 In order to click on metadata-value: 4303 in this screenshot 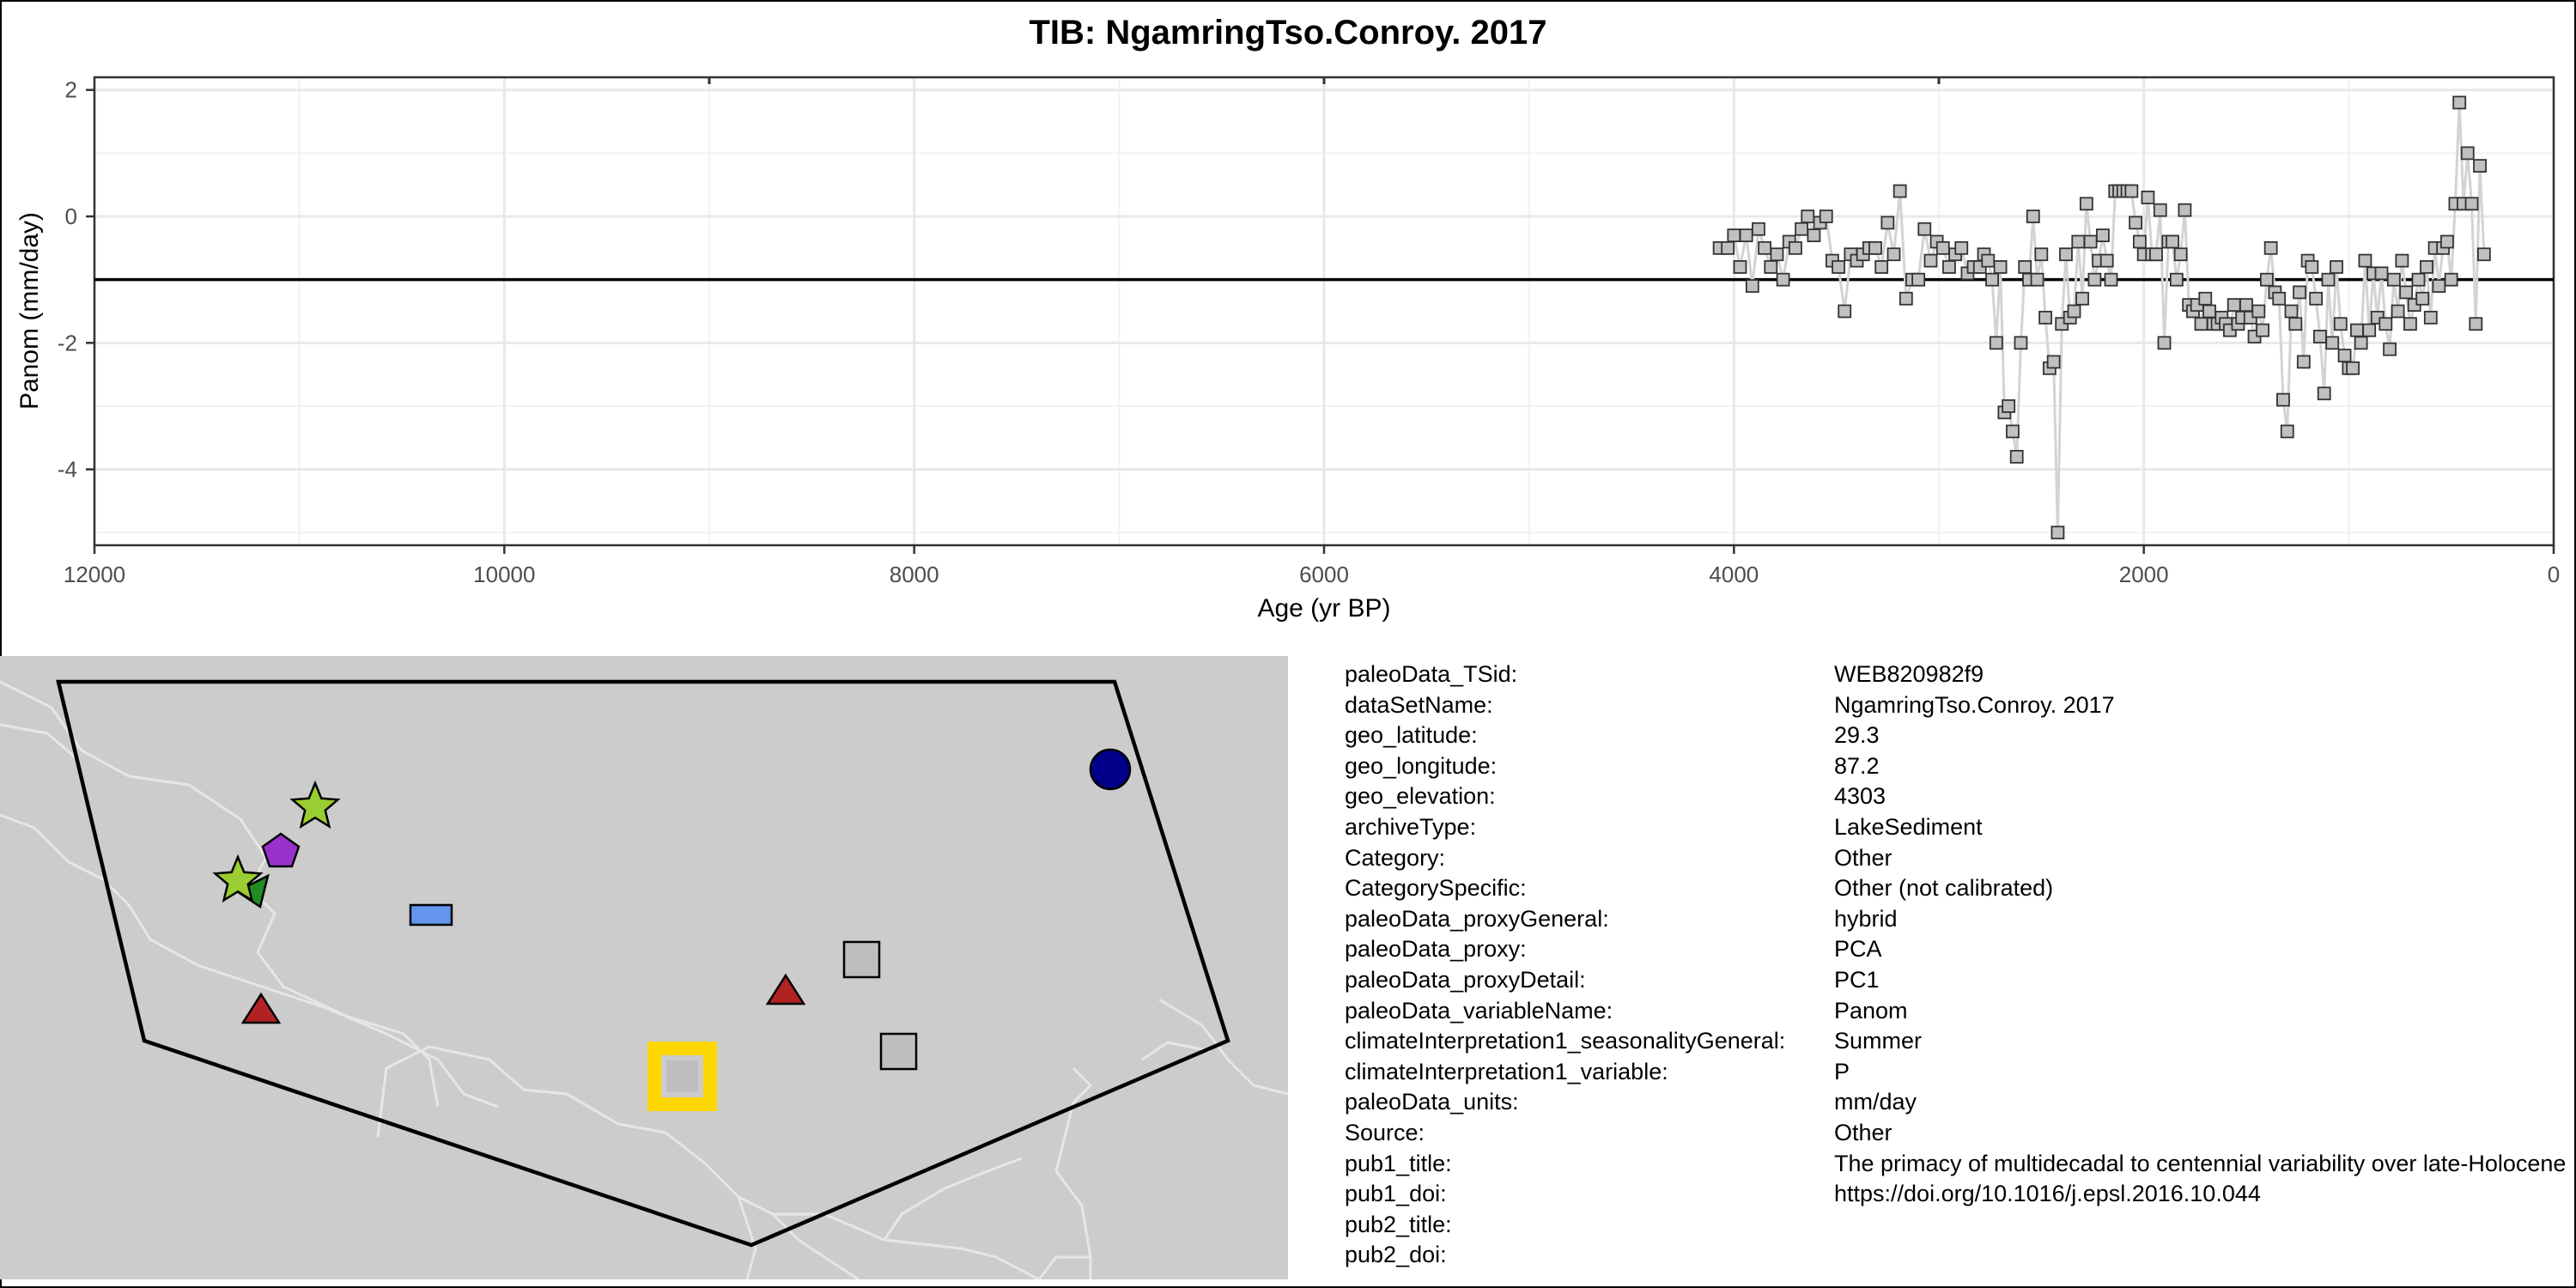, I will do `click(1860, 797)`.